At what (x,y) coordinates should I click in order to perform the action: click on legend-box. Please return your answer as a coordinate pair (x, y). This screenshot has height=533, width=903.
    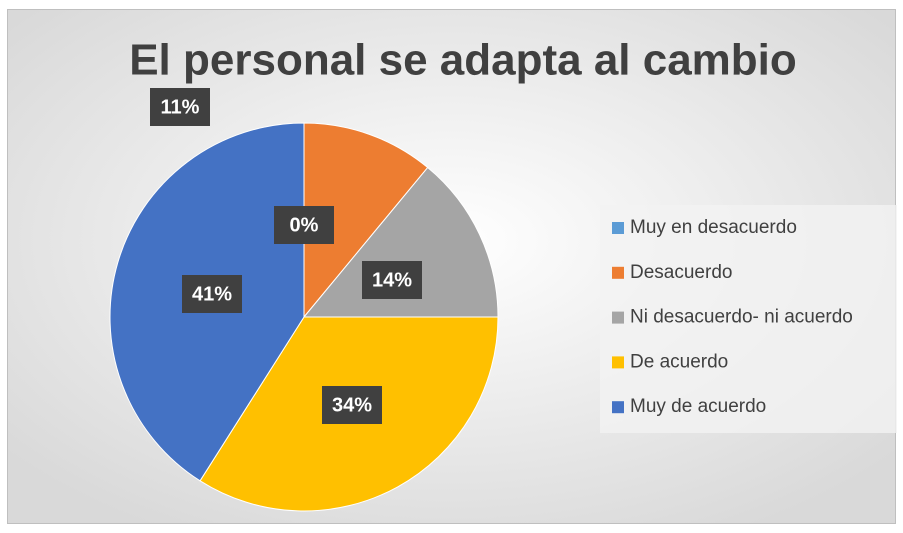
    Looking at the image, I should click on (748, 319).